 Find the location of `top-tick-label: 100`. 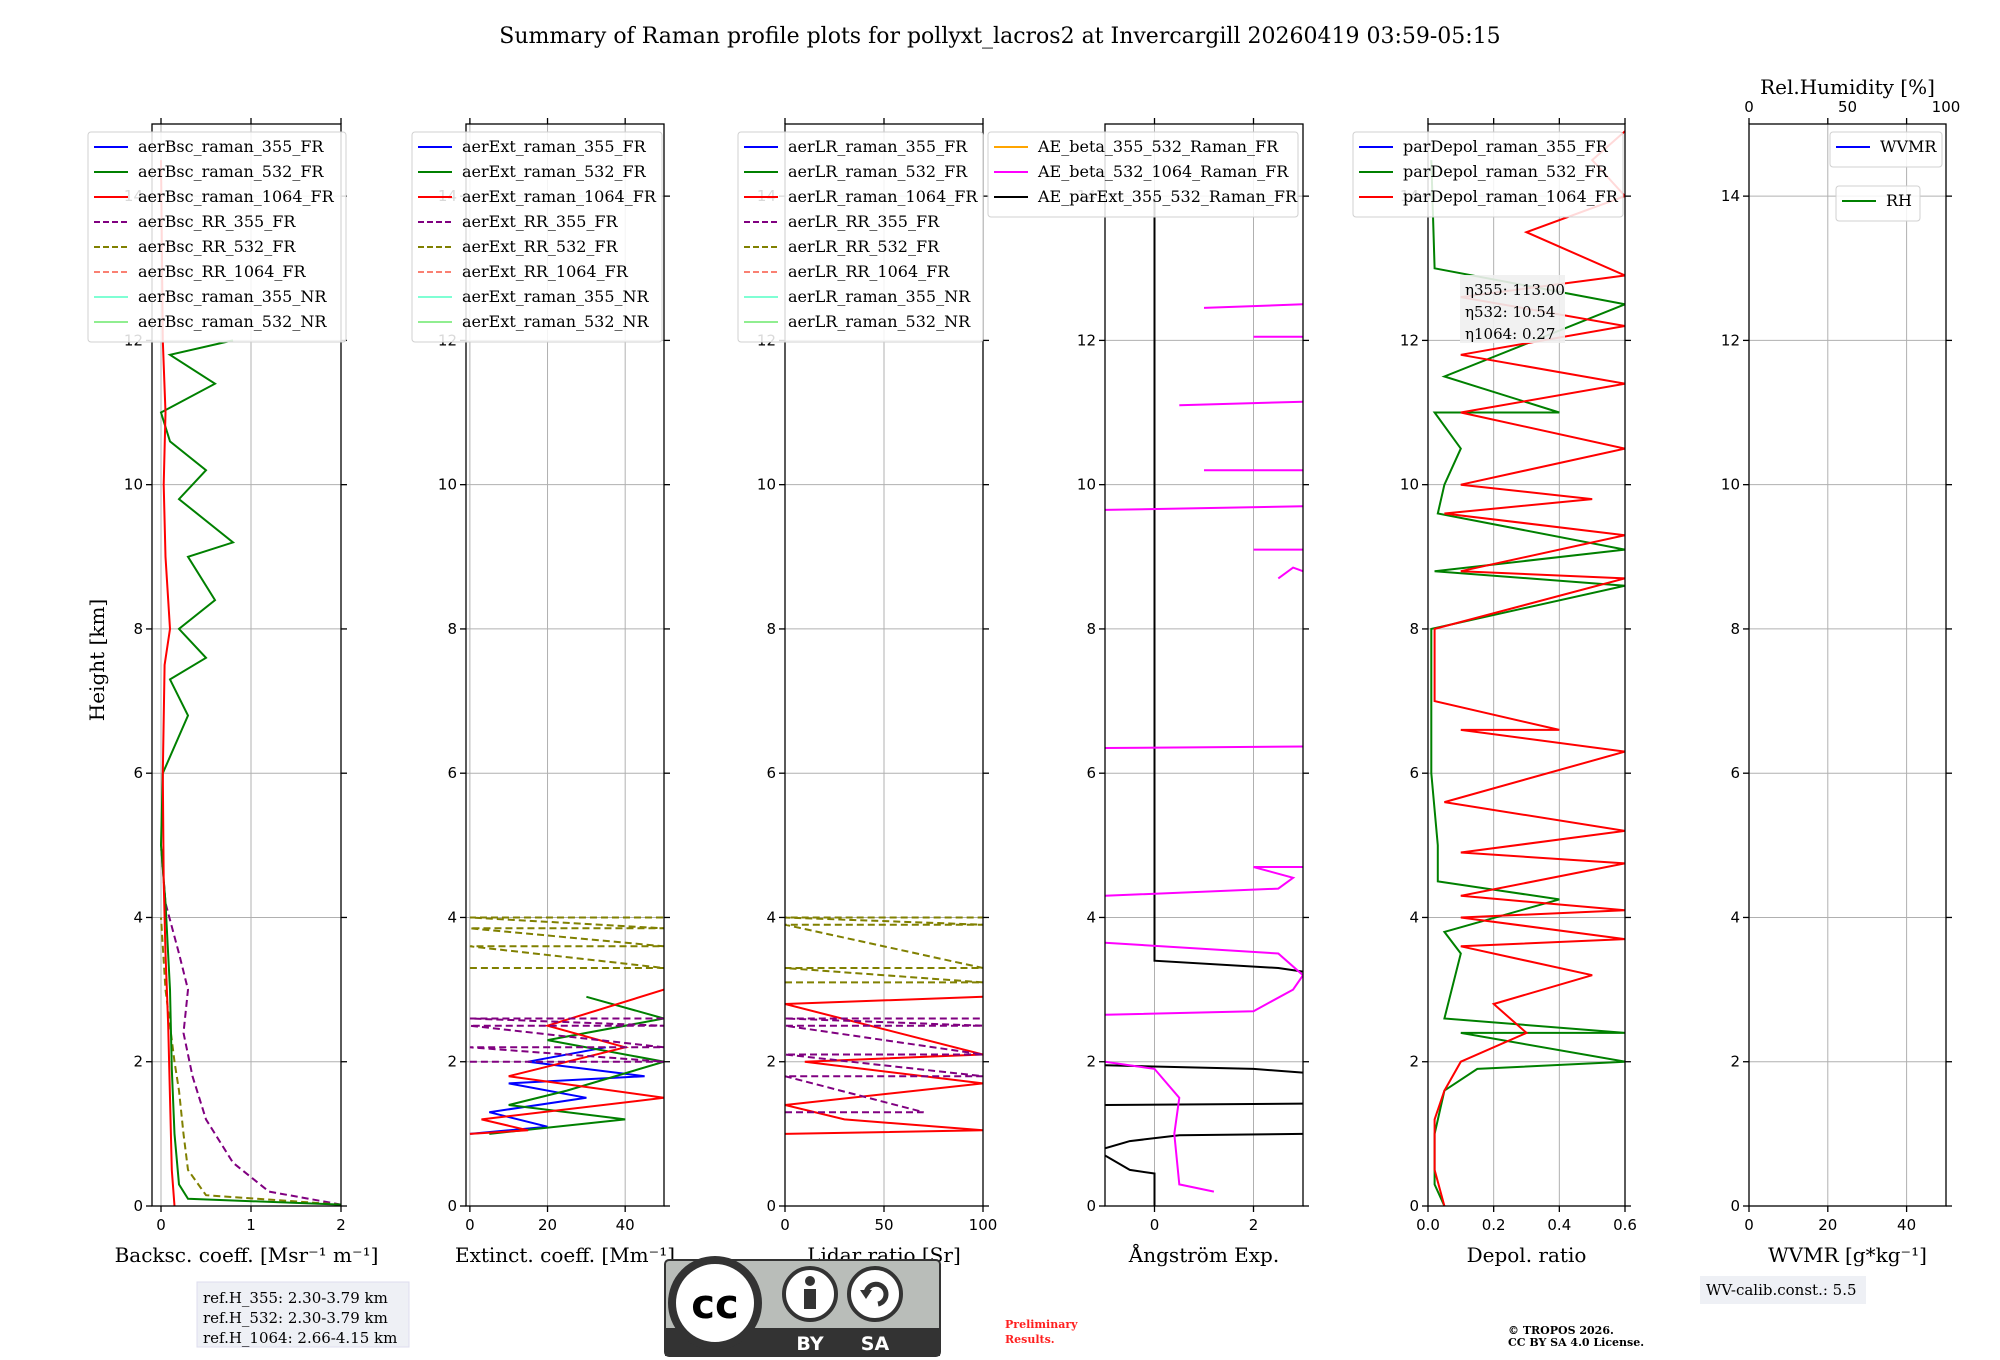

top-tick-label: 100 is located at coordinates (1946, 107).